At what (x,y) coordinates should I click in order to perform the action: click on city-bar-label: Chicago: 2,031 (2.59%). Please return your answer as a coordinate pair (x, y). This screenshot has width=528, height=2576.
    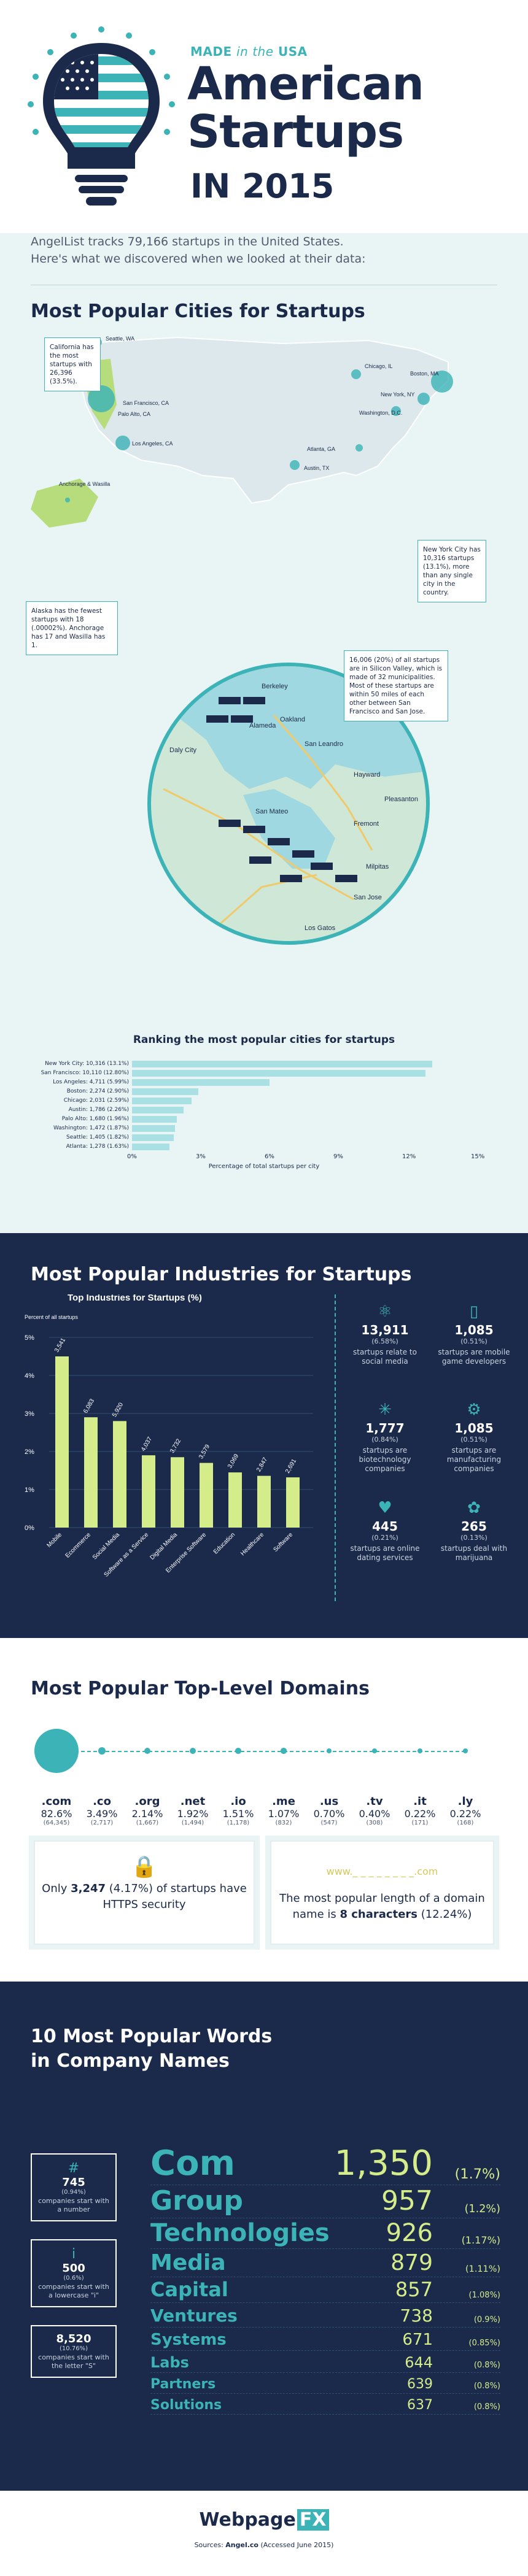
    Looking at the image, I should click on (96, 1101).